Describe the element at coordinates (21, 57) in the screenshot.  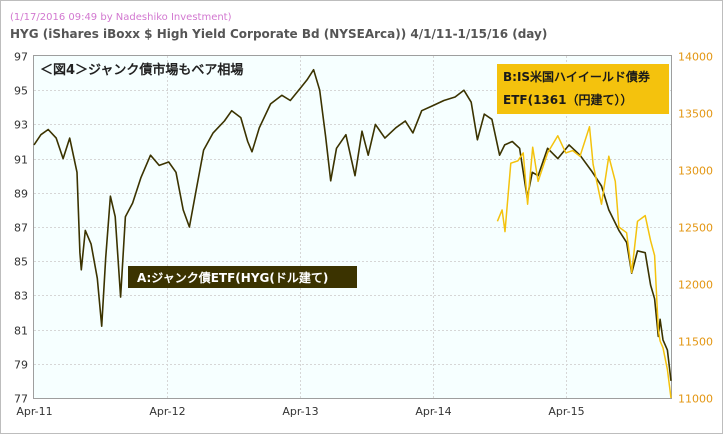
I see `y-left-tick-label: 97` at that location.